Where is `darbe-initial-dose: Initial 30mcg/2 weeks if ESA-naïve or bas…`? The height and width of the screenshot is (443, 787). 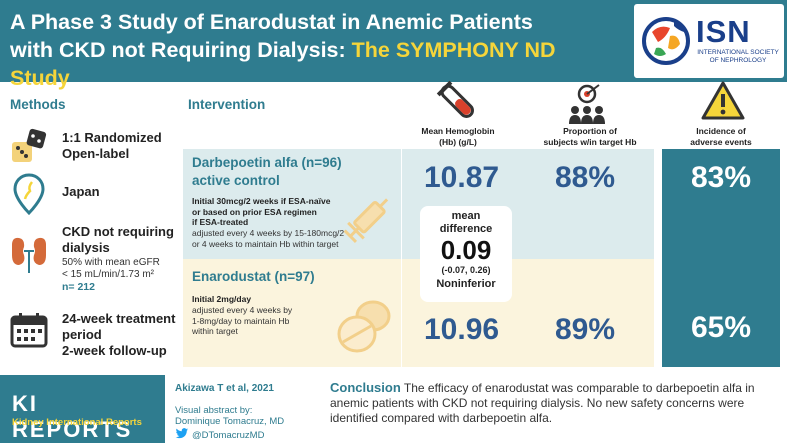
darbe-initial-dose: Initial 30mcg/2 weeks if ESA-naïve or bas… is located at coordinates (261, 211).